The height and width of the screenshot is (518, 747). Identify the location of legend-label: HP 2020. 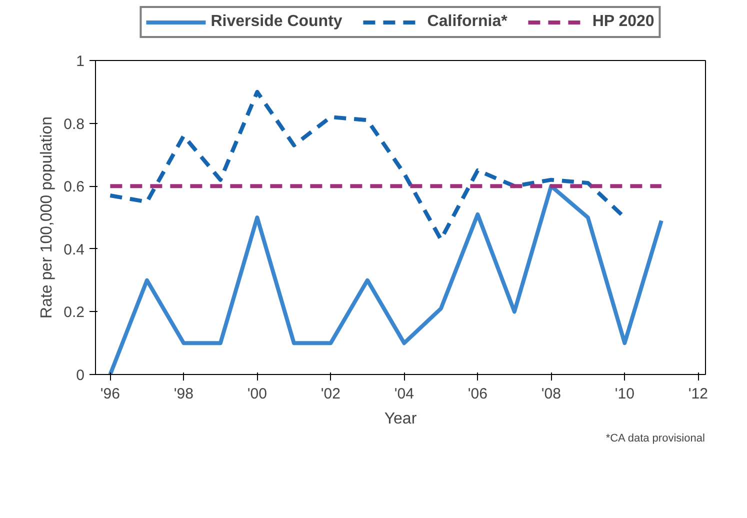
(623, 22).